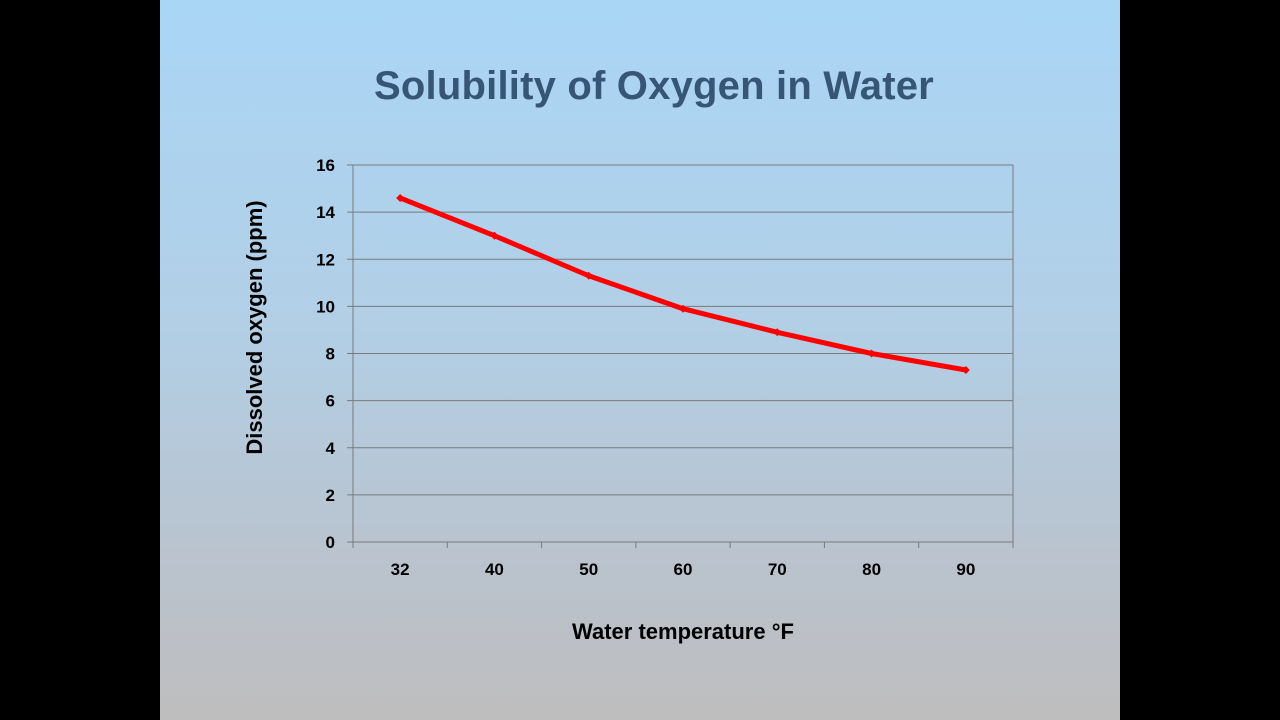 The height and width of the screenshot is (720, 1280). I want to click on y-tick-label: 8, so click(330, 354).